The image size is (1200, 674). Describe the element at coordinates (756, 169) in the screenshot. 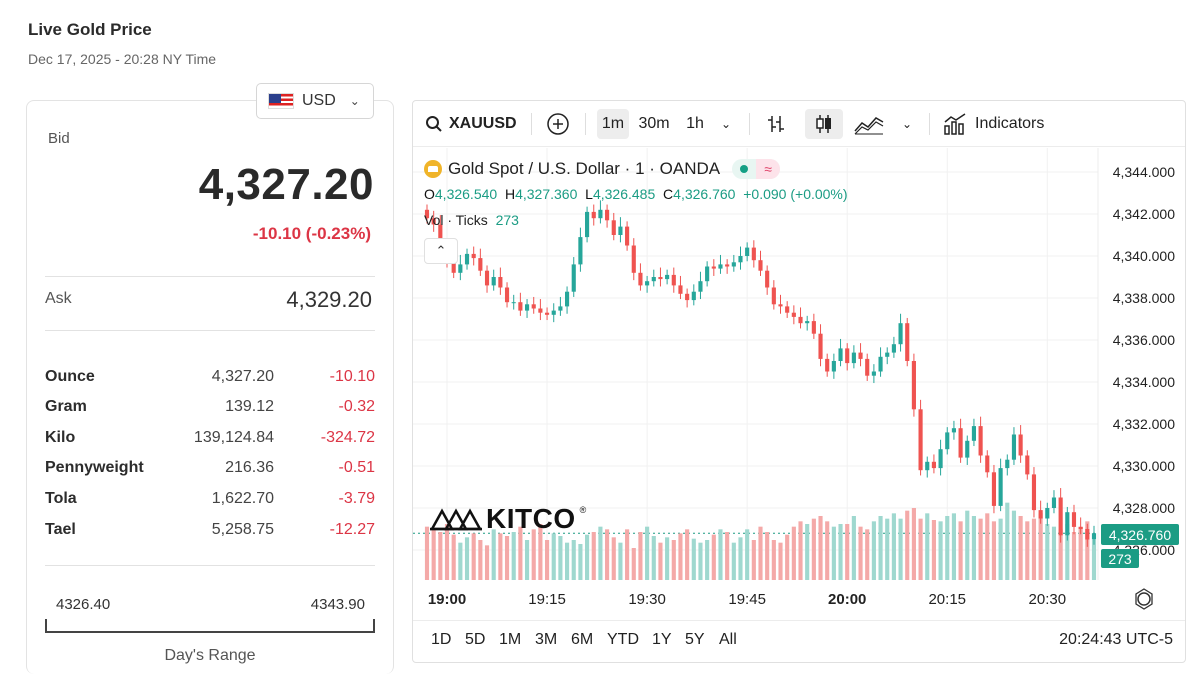

I see `market-status-badge: ≈` at that location.